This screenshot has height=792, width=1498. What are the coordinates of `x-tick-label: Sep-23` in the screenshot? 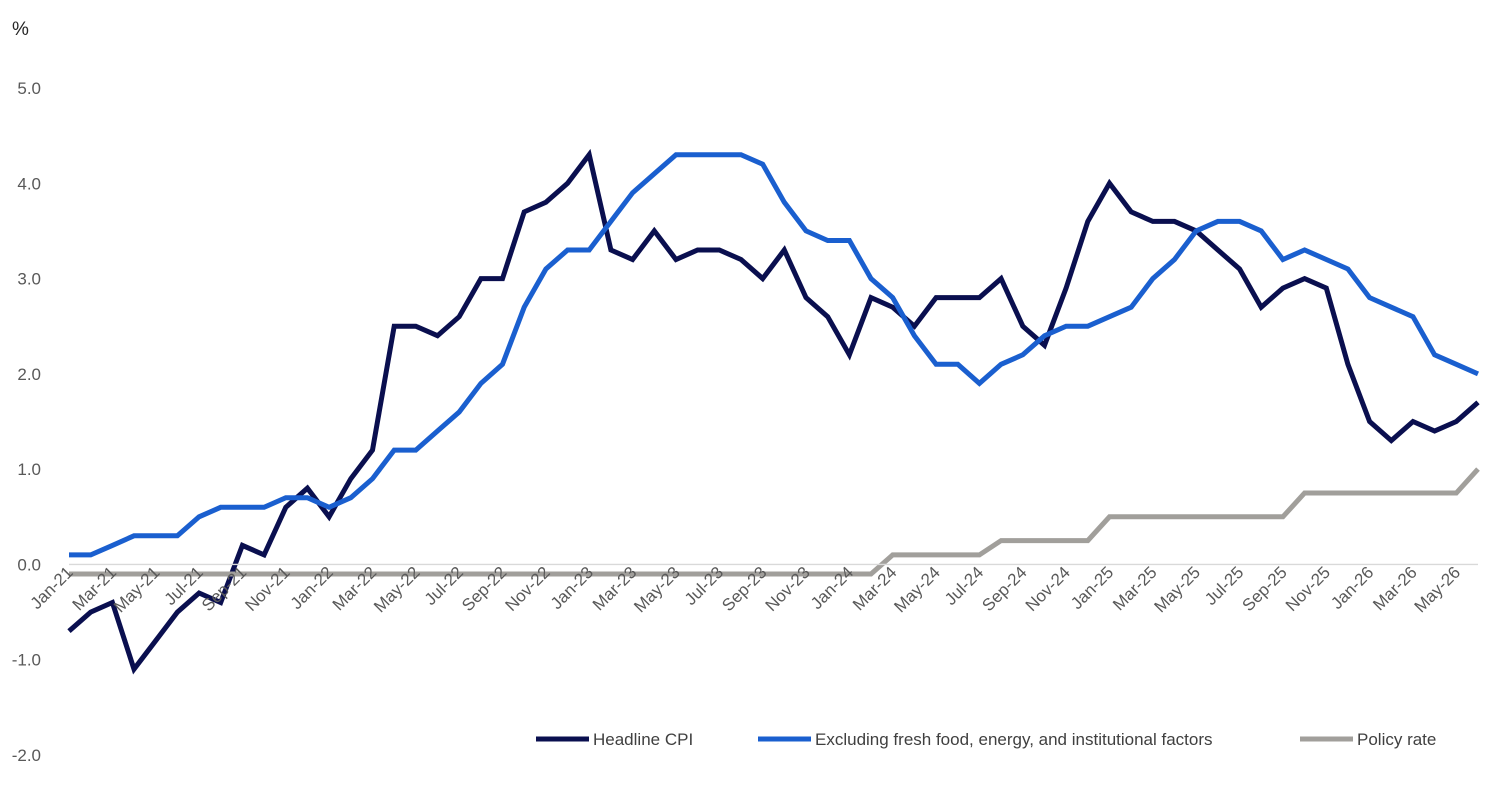 It's located at (744, 589).